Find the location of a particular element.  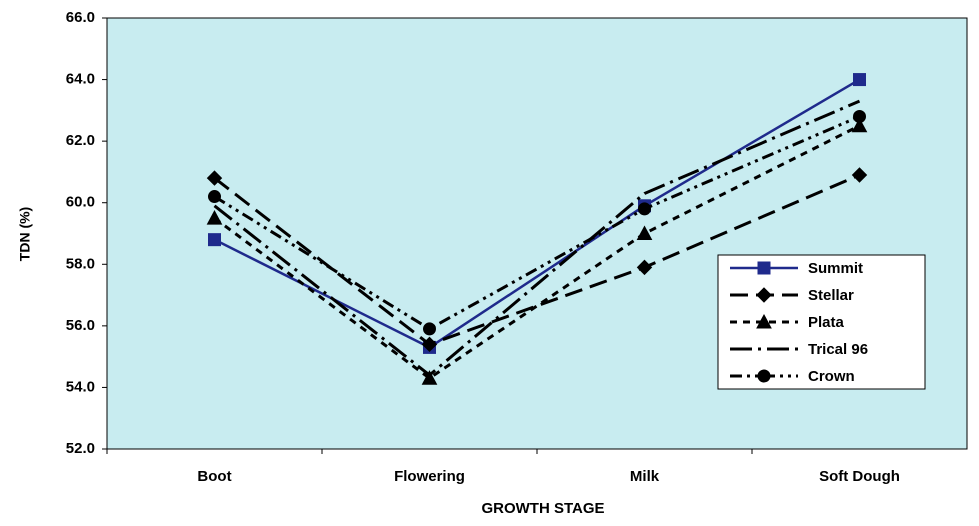

y-tick-label: 54.0 is located at coordinates (80, 386).